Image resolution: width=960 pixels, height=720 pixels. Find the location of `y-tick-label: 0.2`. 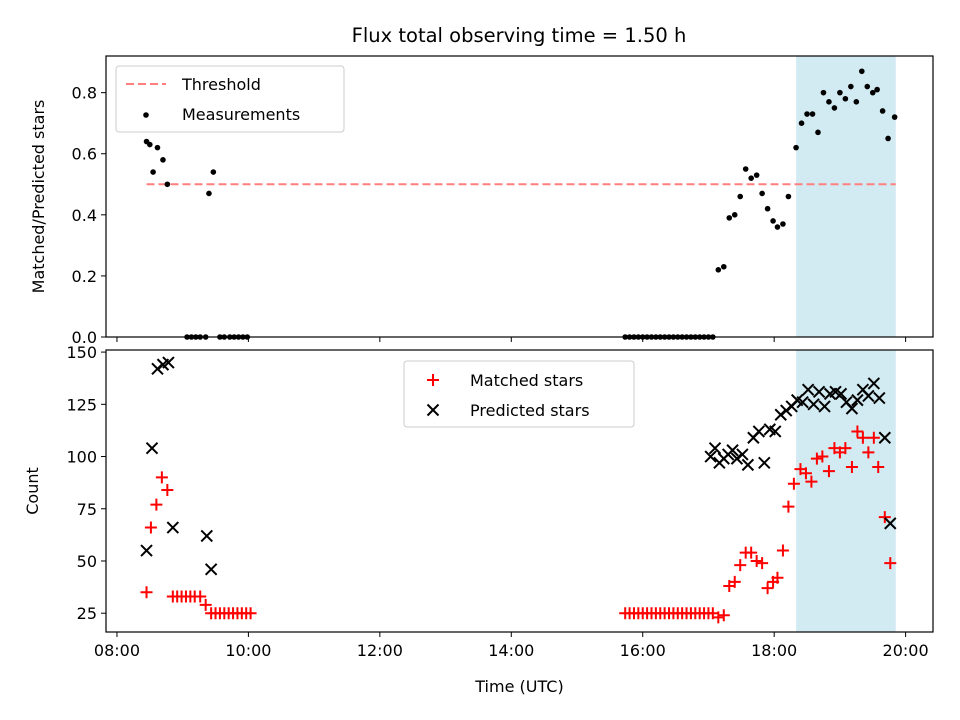

y-tick-label: 0.2 is located at coordinates (84, 276).